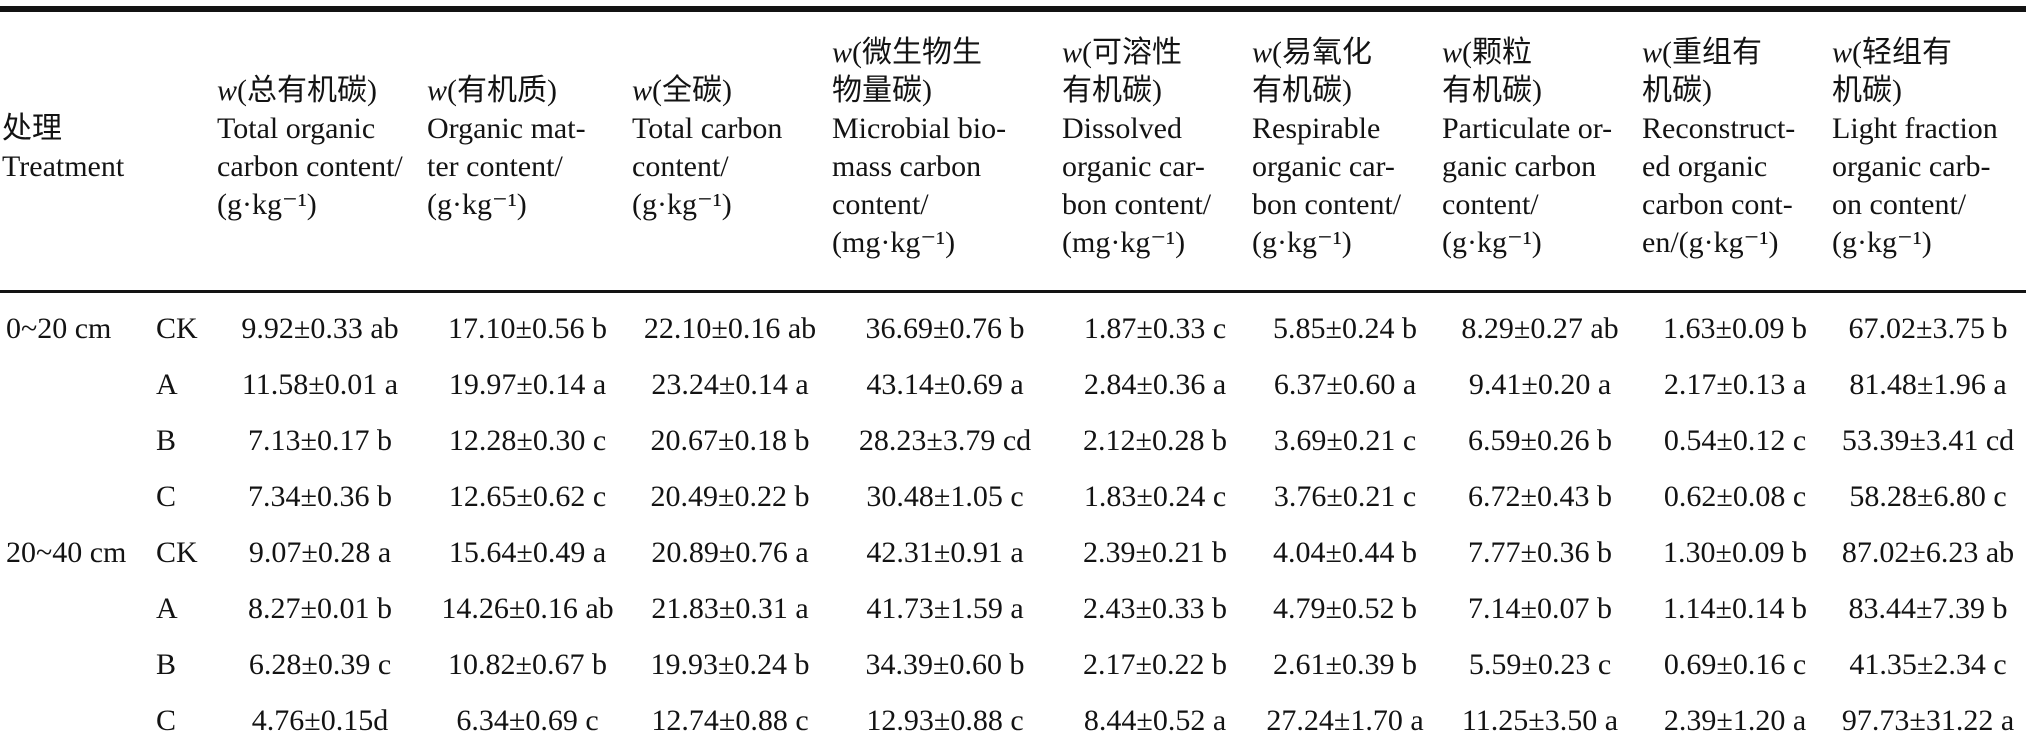 Image resolution: width=2026 pixels, height=744 pixels. What do you see at coordinates (107, 151) in the screenshot?
I see `column-header-treatment: 处理 Treatment` at bounding box center [107, 151].